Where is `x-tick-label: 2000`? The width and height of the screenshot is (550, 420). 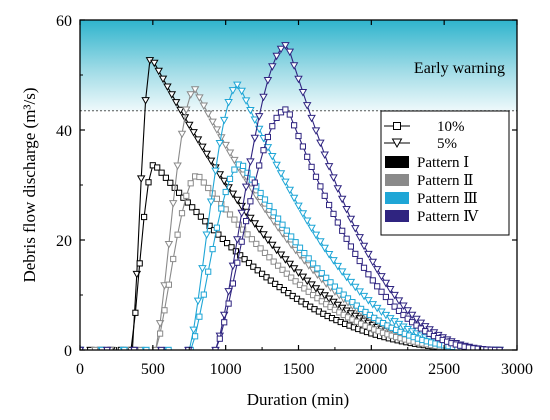 x-tick-label: 2000 is located at coordinates (371, 369).